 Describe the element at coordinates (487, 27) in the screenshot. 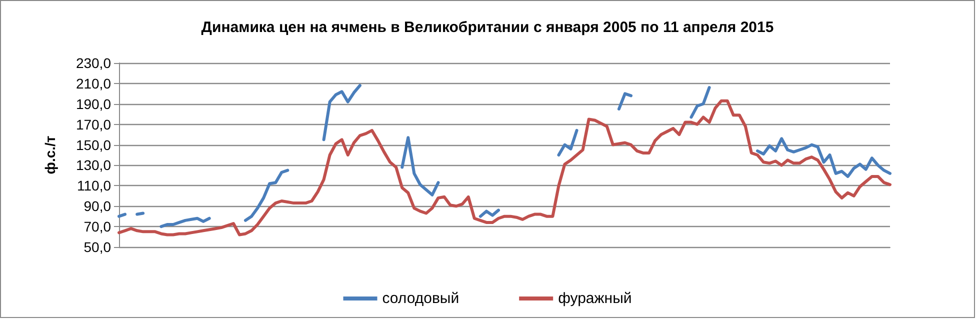

I see `chart-title: Динамика цен на ячмень в Великобритании с января 2005 по 11 апреля 2015` at that location.